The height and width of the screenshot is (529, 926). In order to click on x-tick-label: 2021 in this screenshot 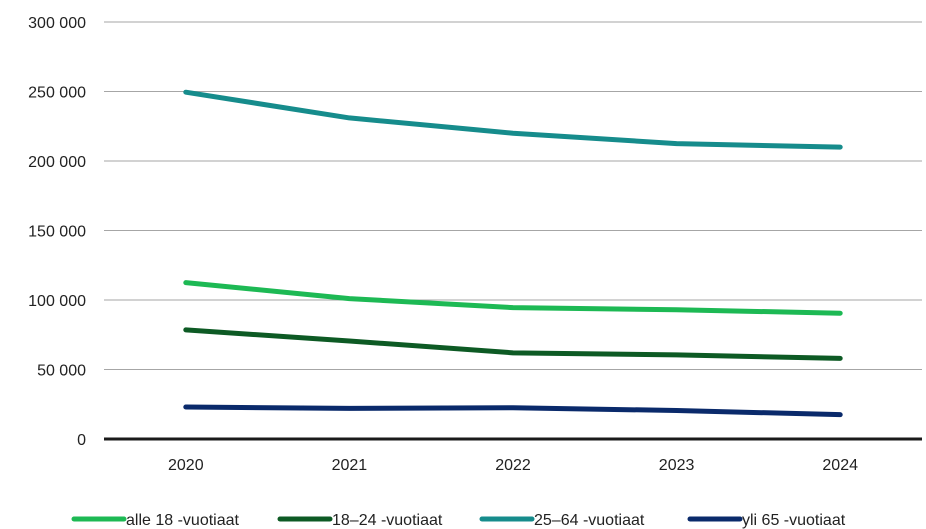, I will do `click(350, 465)`.